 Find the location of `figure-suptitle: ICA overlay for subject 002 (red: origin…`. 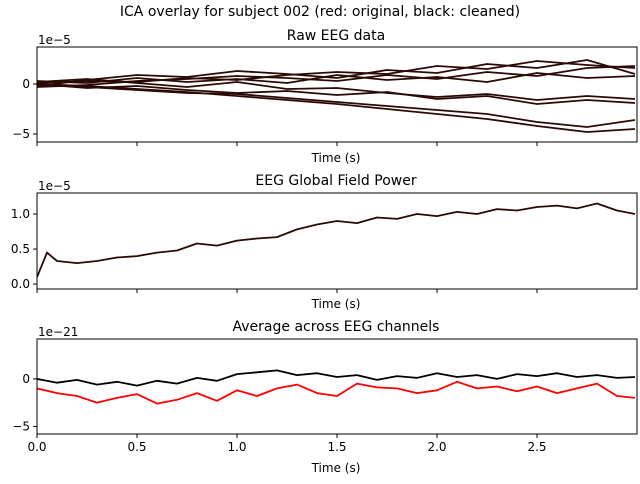

figure-suptitle: ICA overlay for subject 002 (red: origin… is located at coordinates (320, 12).